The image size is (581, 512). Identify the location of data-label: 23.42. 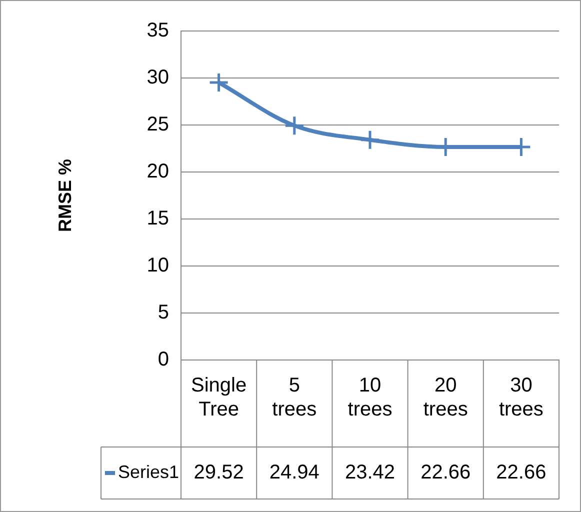
(370, 473).